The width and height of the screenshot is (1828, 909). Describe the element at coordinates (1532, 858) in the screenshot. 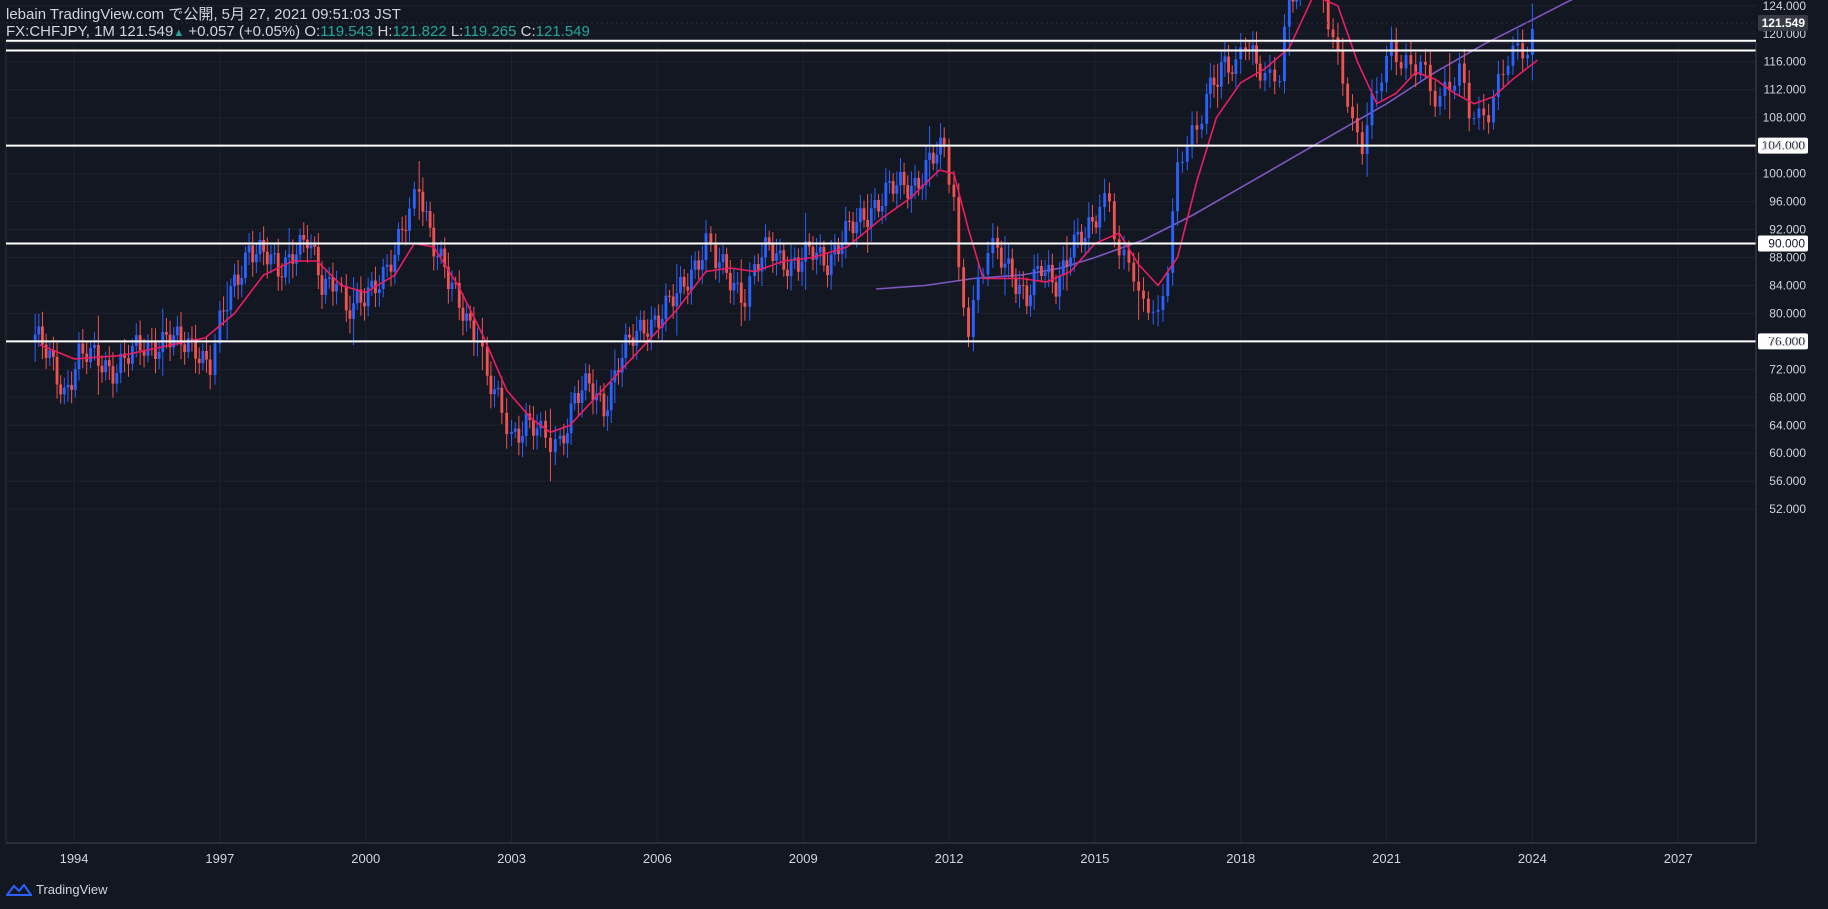

I see `x-tick-label: 2024` at that location.